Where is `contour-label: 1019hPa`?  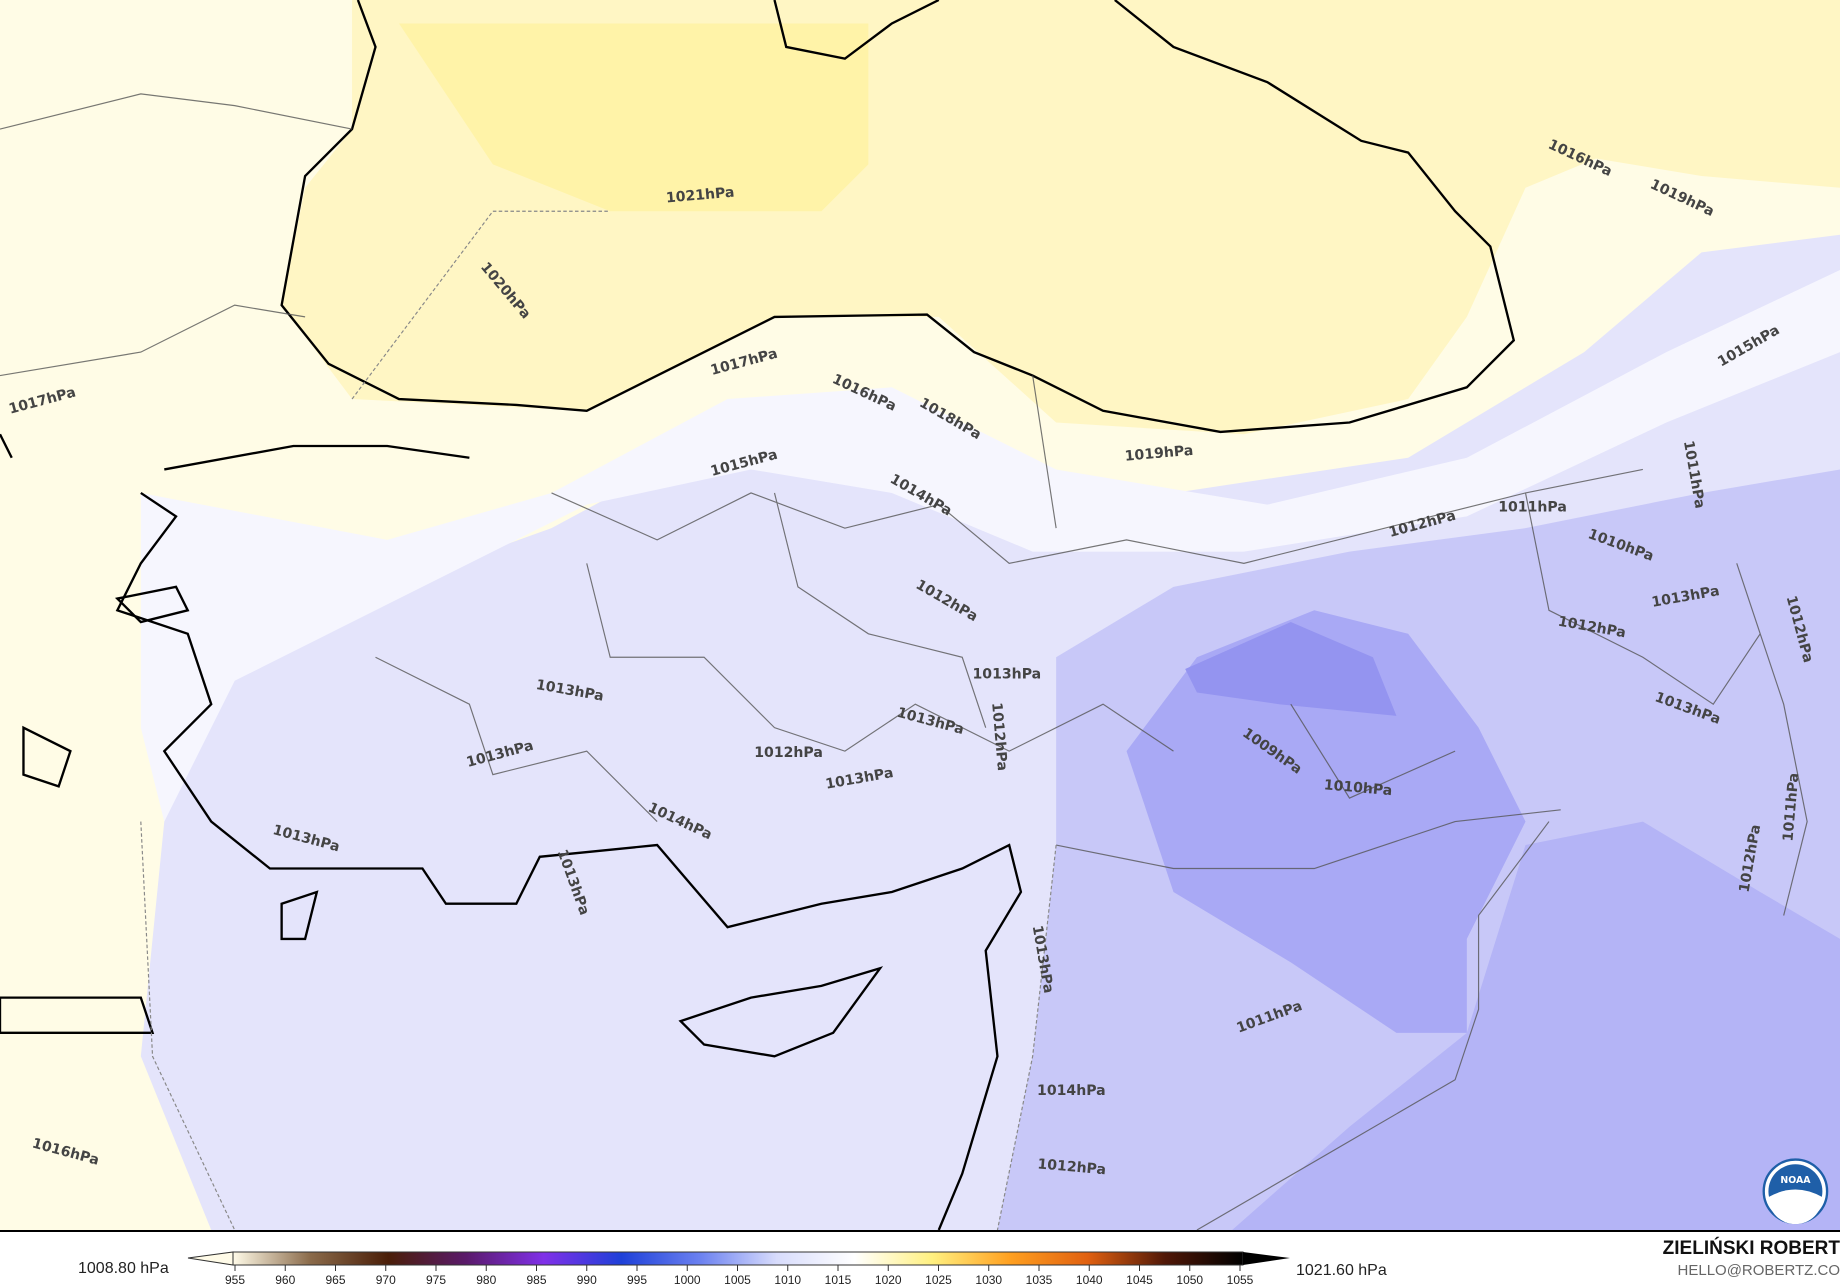
contour-label: 1019hPa is located at coordinates (1159, 454).